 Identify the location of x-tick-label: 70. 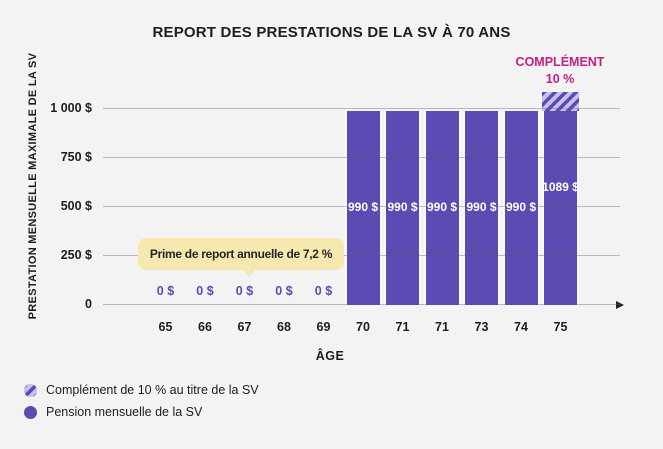
(363, 327).